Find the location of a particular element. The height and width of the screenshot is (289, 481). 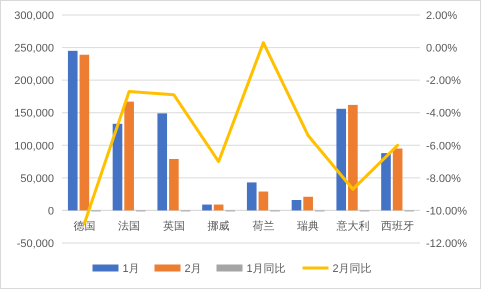

y-tick-label: 300,000 is located at coordinates (34, 16).